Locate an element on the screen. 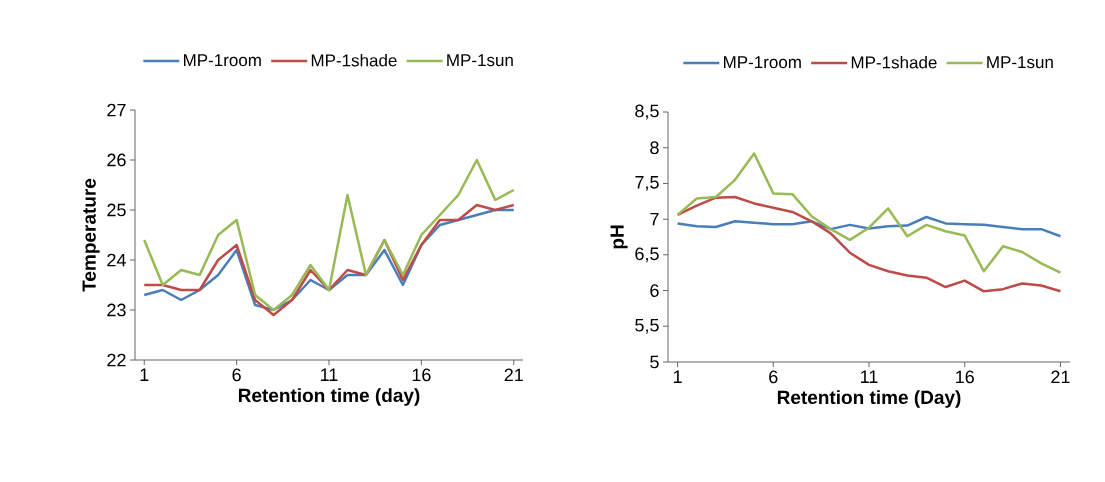 This screenshot has height=482, width=1105. y-tick-label: 24 is located at coordinates (116, 260).